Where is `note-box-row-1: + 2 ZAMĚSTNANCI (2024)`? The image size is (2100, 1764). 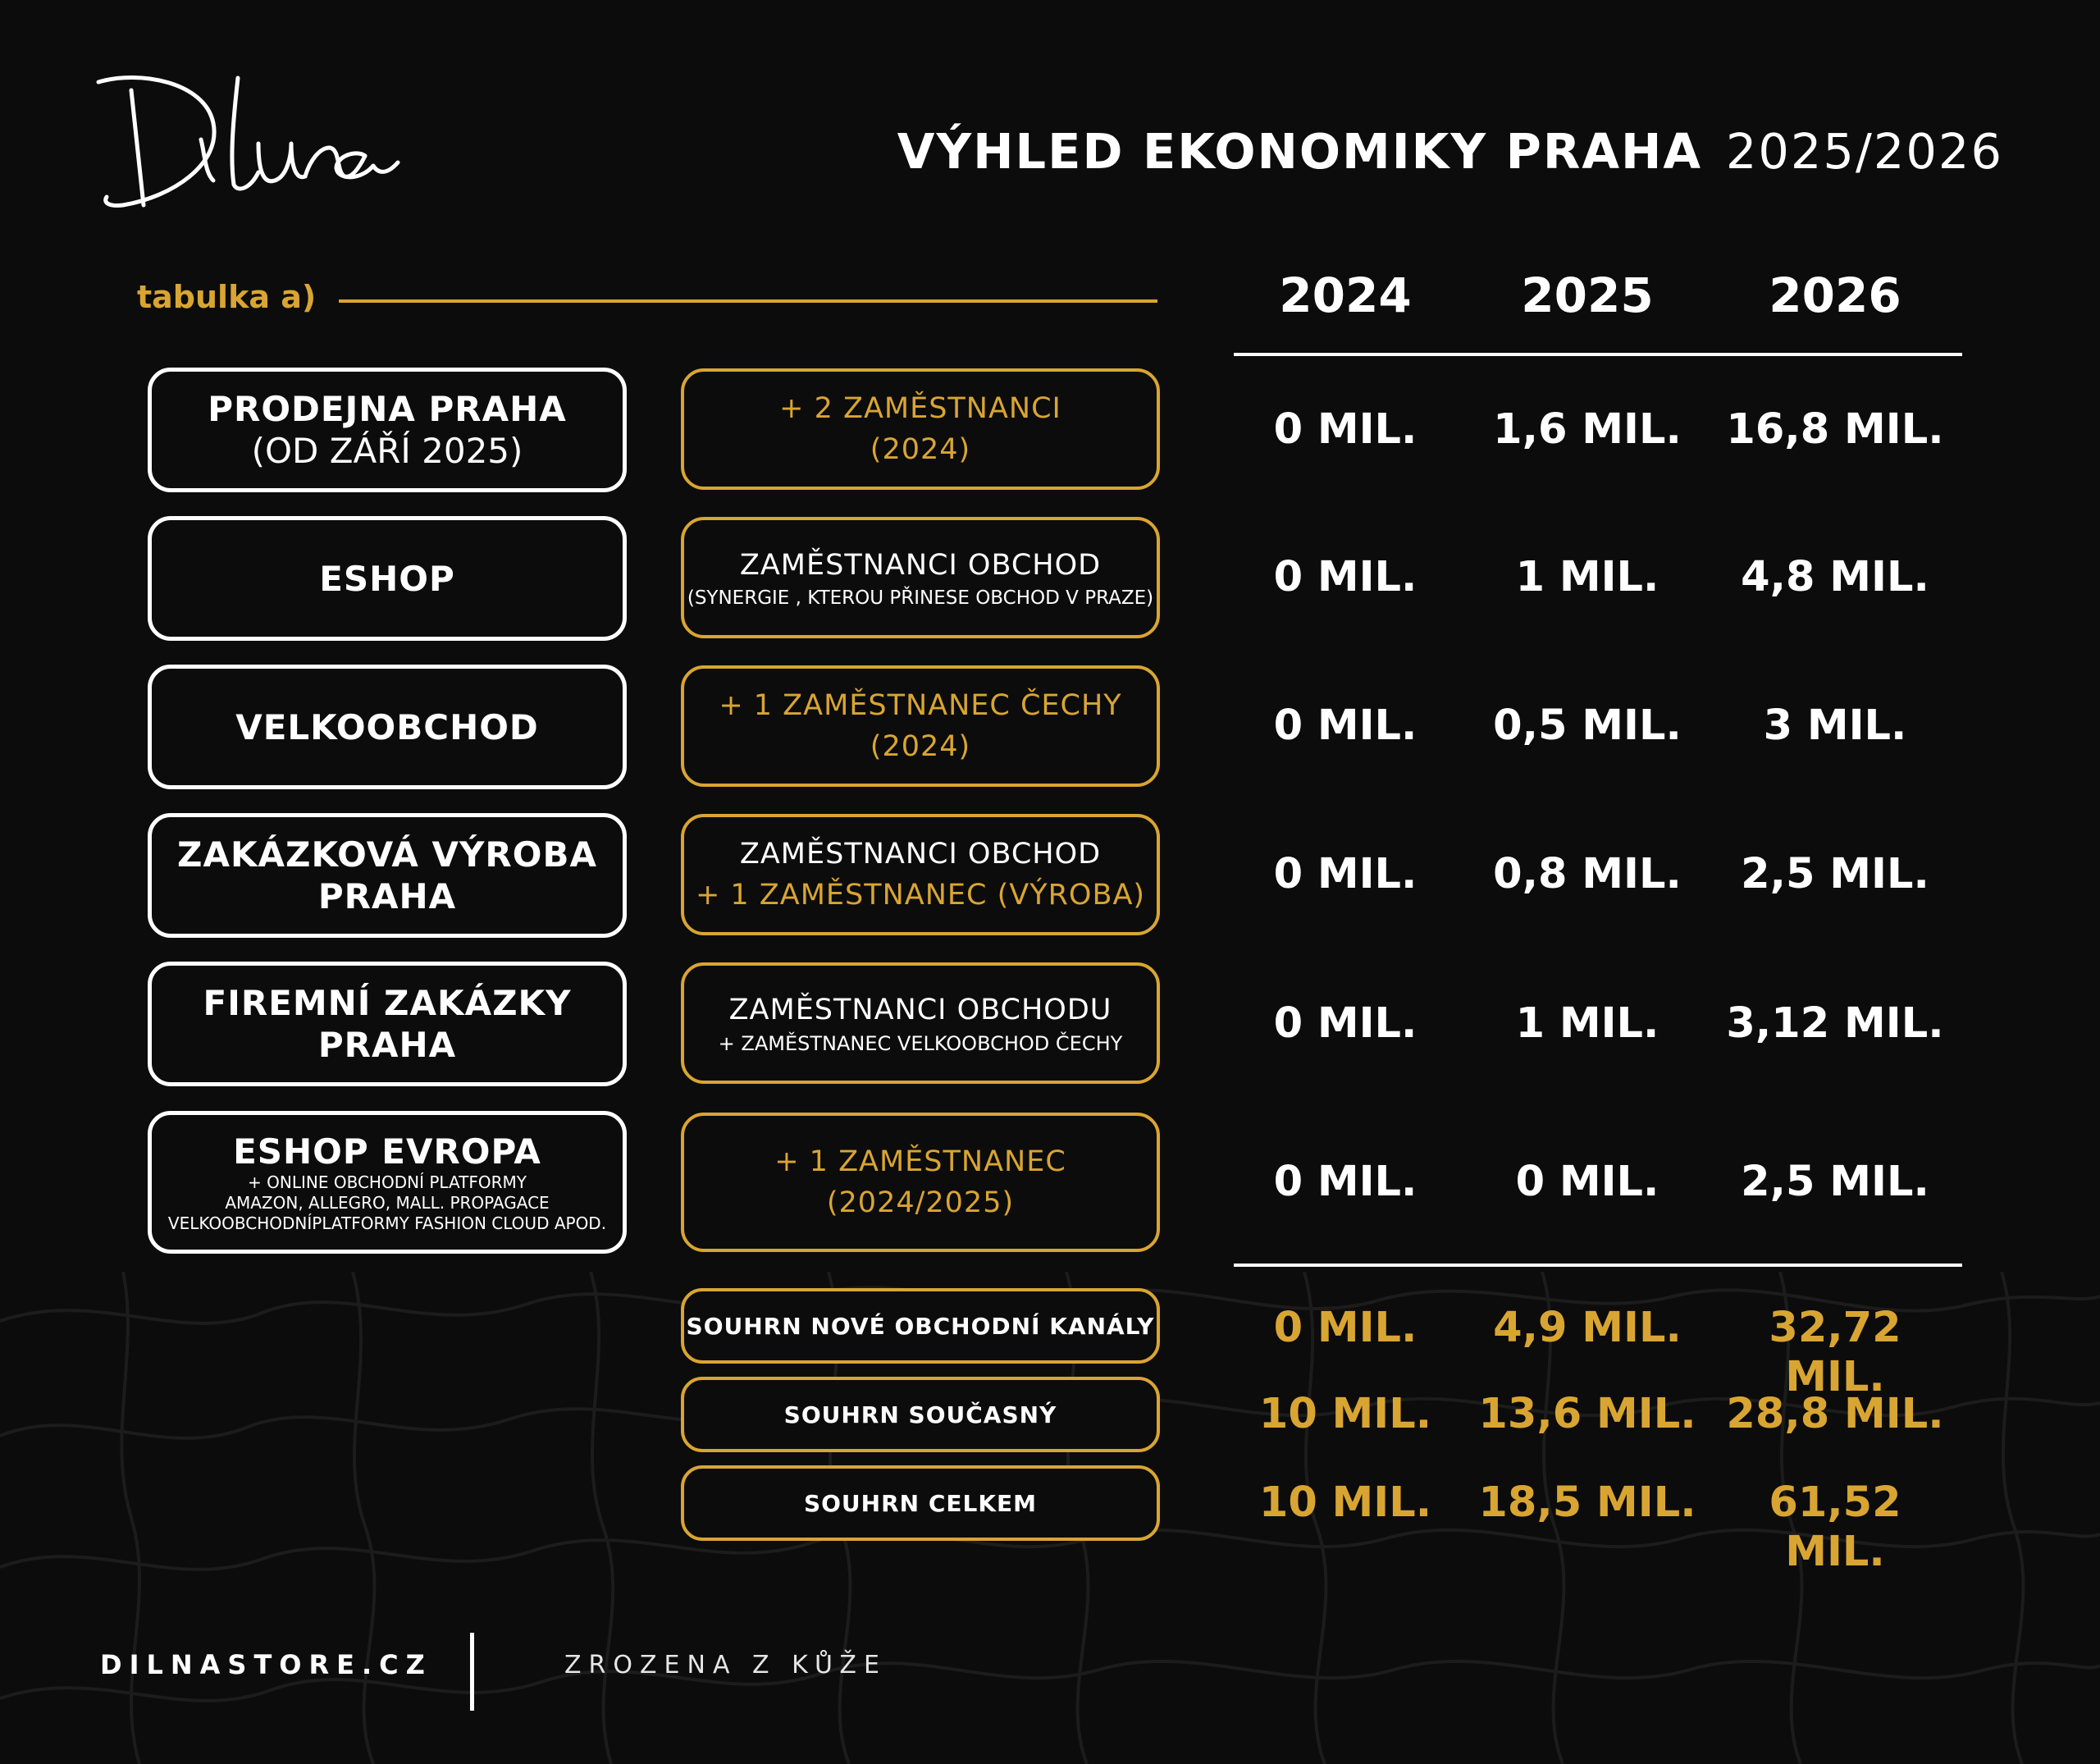
note-box-row-1: + 2 ZAMĚSTNANCI (2024) is located at coordinates (921, 429).